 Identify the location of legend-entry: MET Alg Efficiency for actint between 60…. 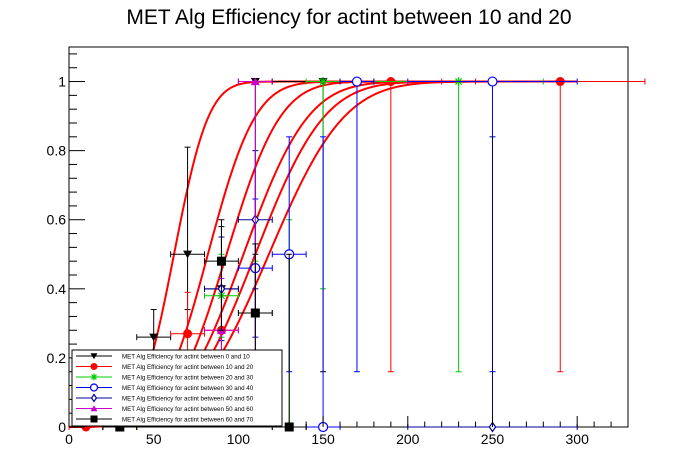
(188, 420).